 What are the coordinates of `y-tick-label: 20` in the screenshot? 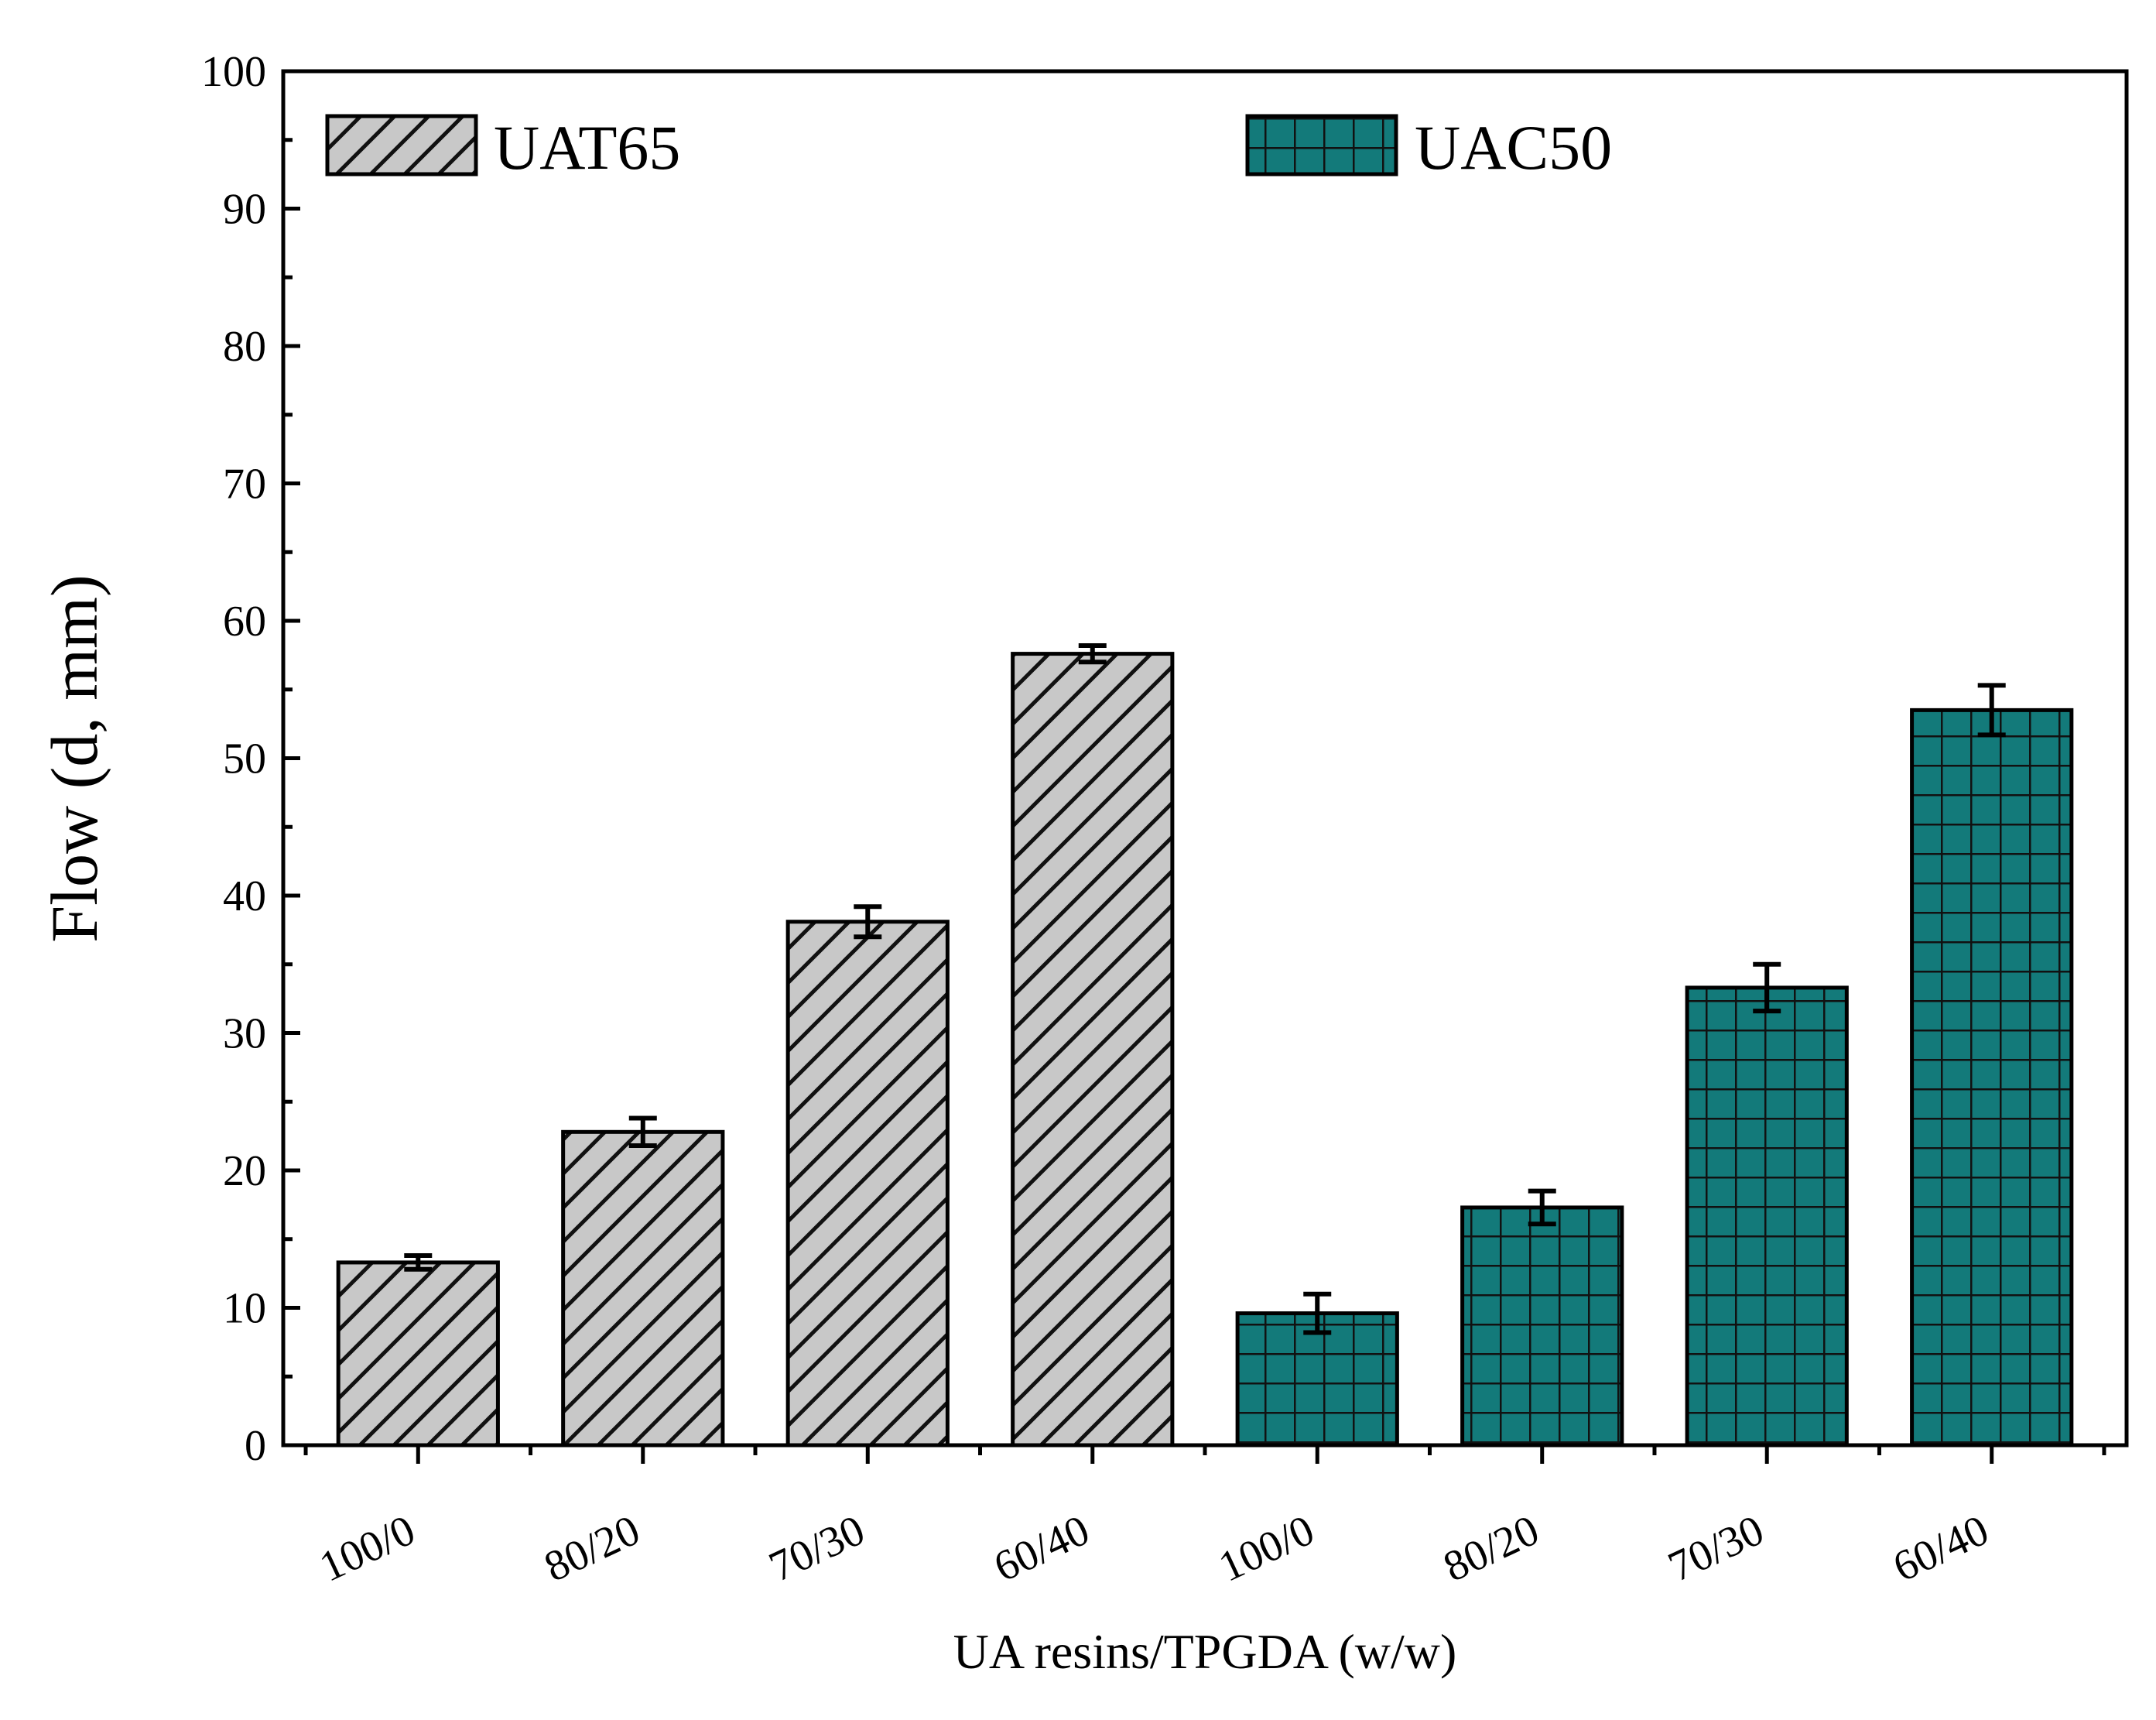 It's located at (244, 1171).